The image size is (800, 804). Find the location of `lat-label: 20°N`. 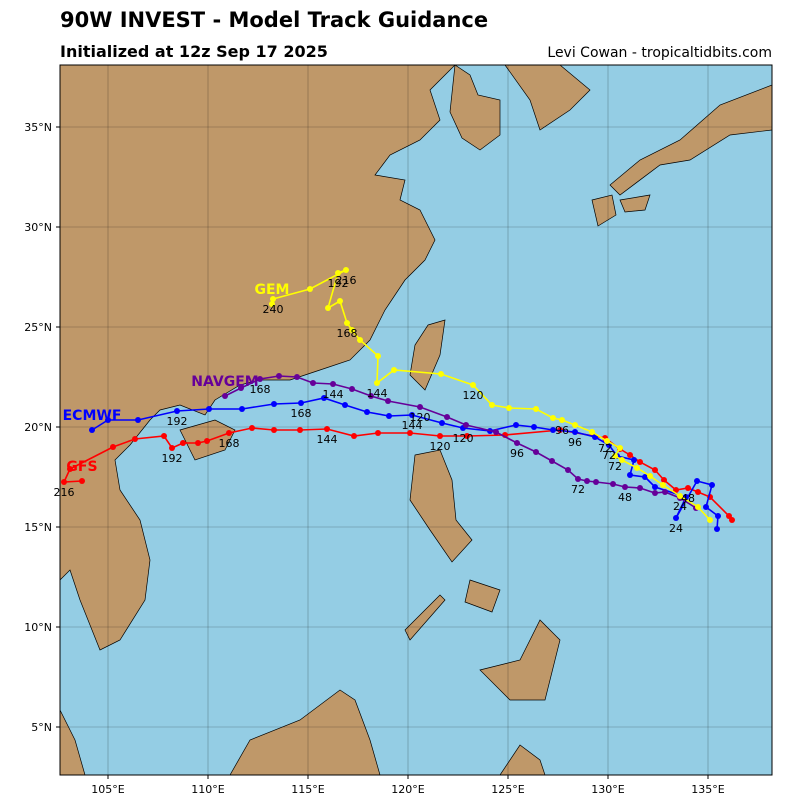

lat-label: 20°N is located at coordinates (38, 427).